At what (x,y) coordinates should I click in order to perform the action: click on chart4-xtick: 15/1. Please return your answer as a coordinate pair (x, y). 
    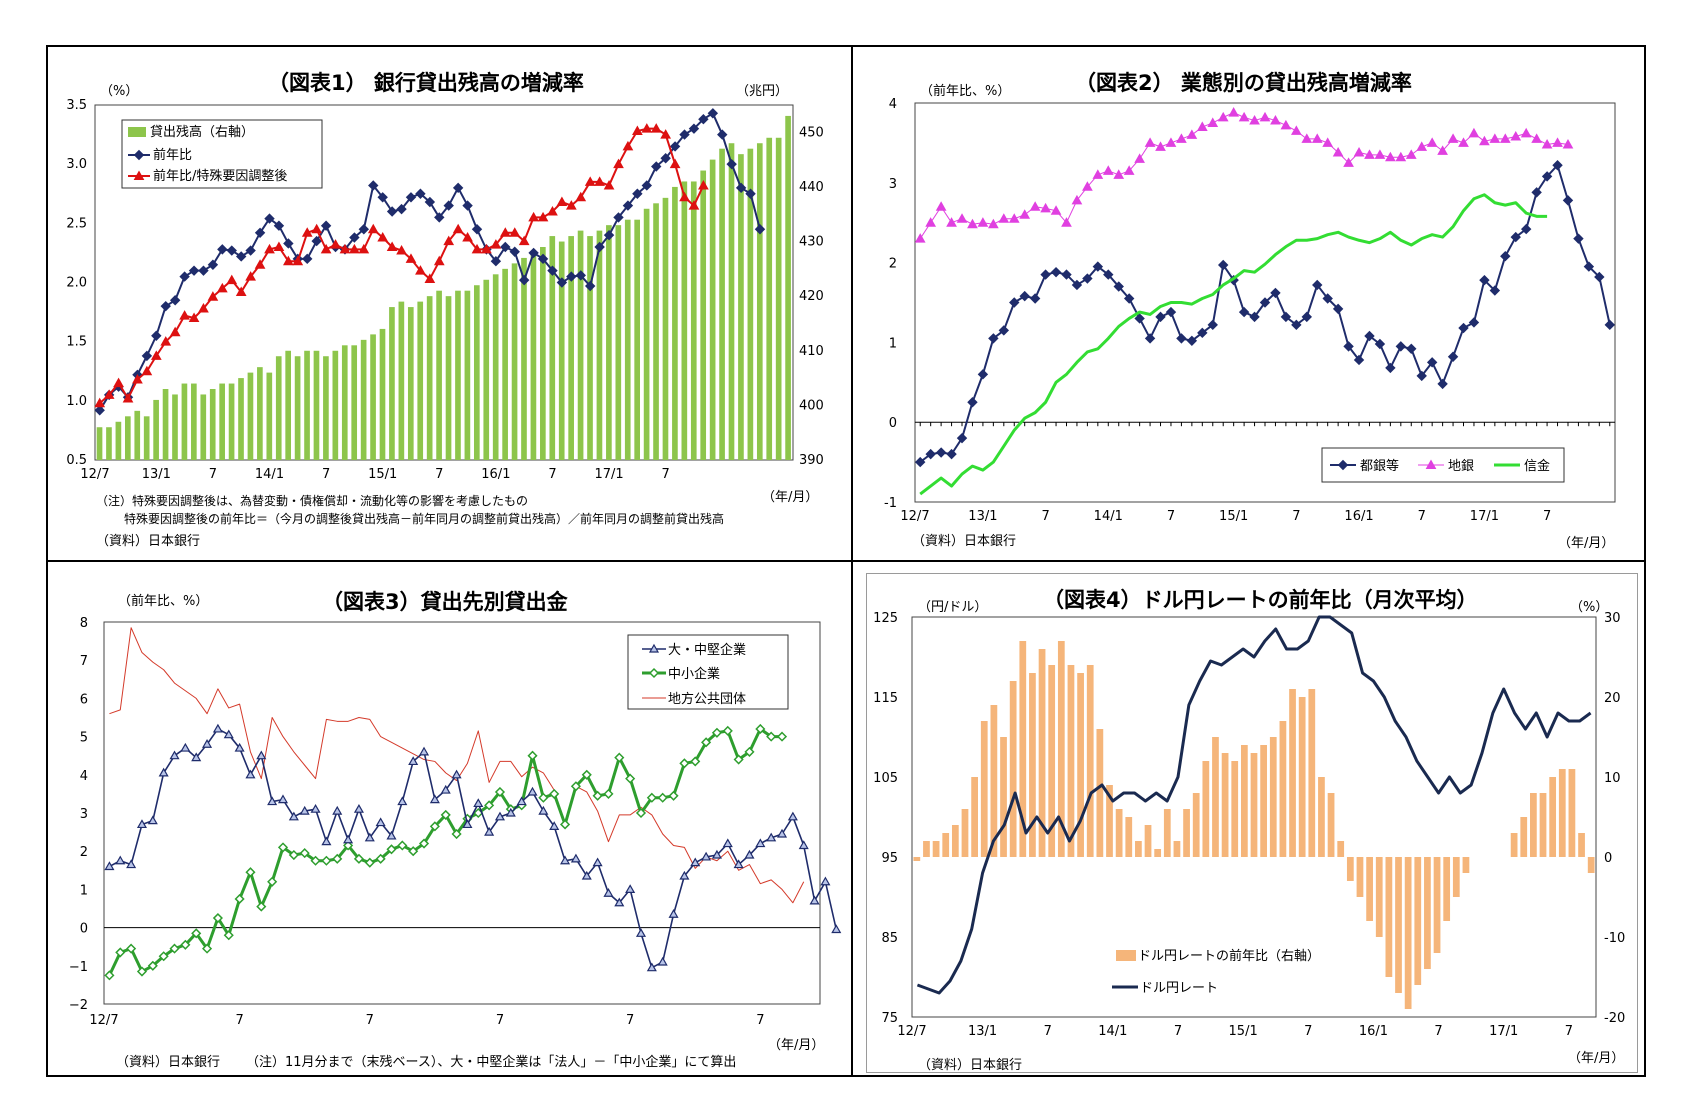
    Looking at the image, I should click on (1243, 1031).